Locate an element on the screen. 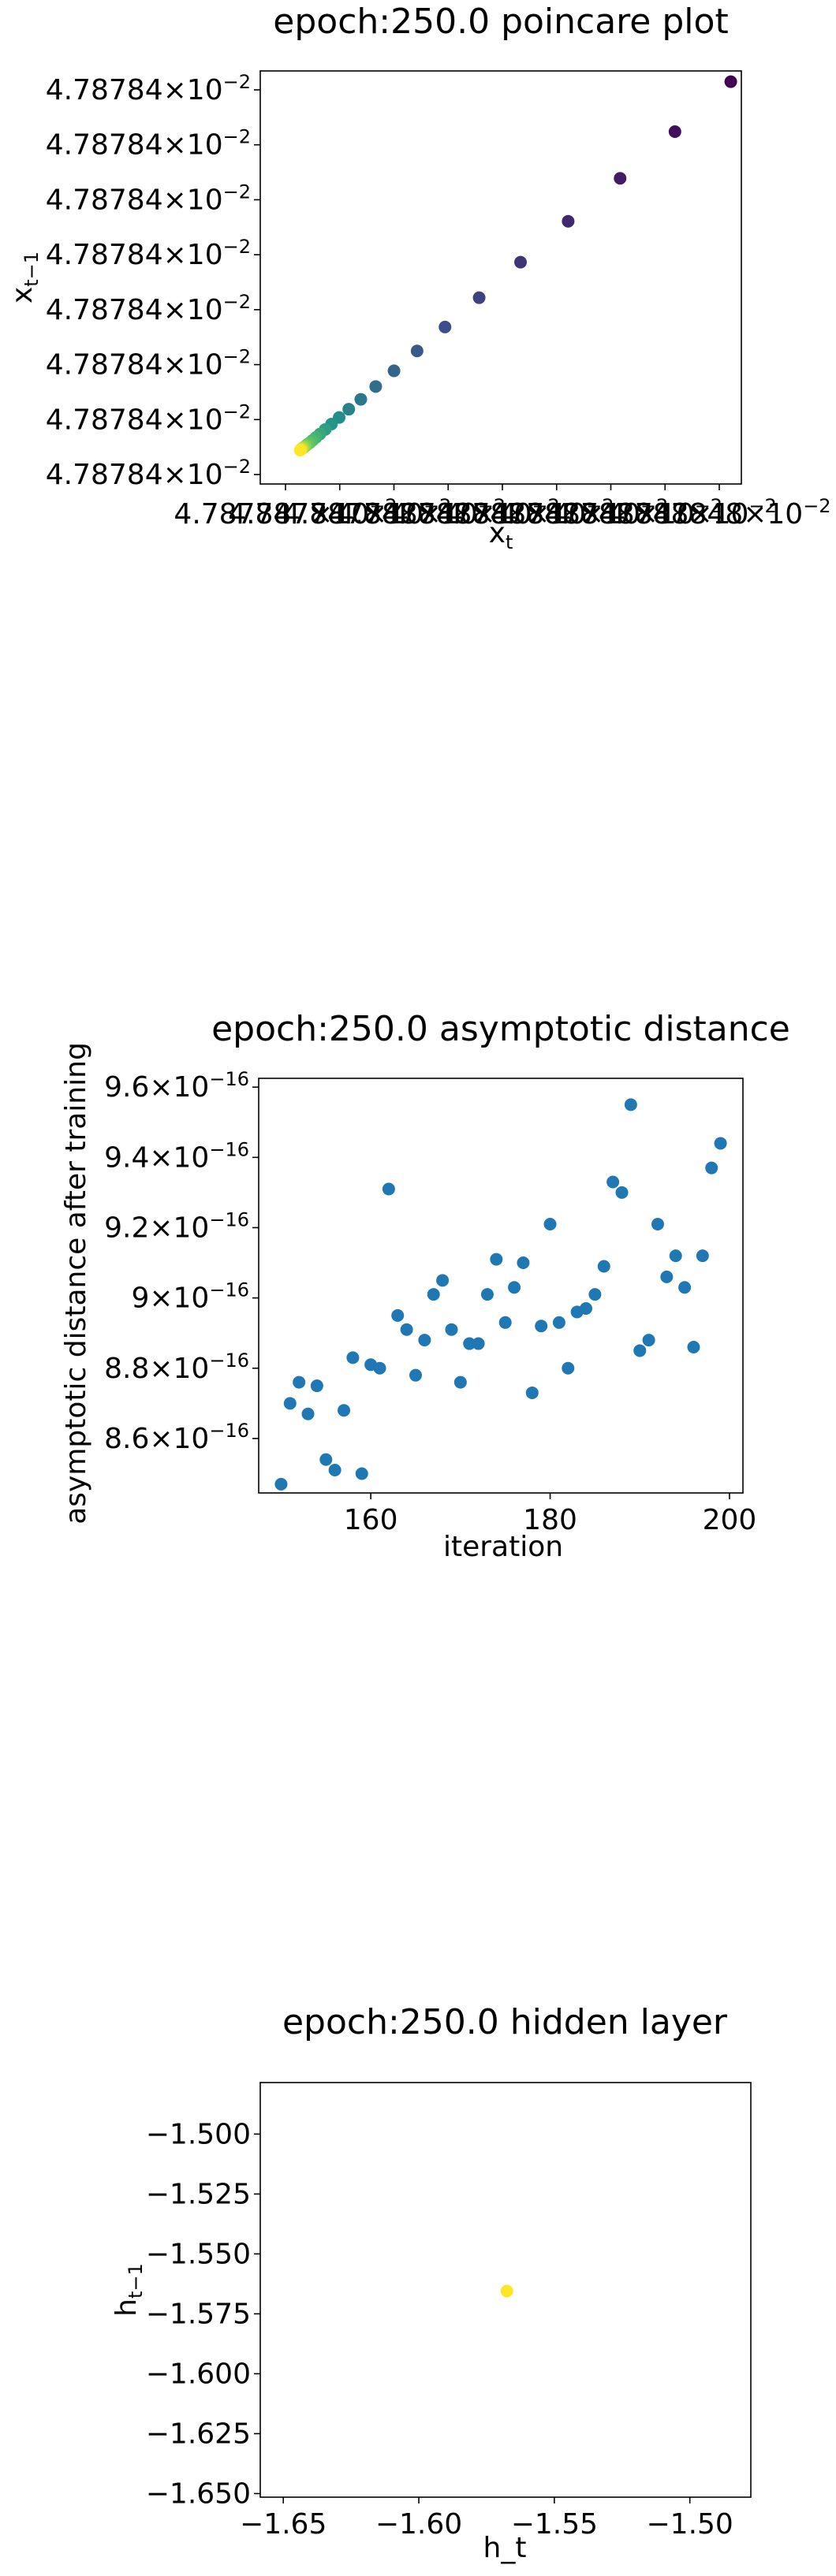 The height and width of the screenshot is (2576, 836). y-tick-label: 8.6×10⁻¹⁶ is located at coordinates (177, 1437).